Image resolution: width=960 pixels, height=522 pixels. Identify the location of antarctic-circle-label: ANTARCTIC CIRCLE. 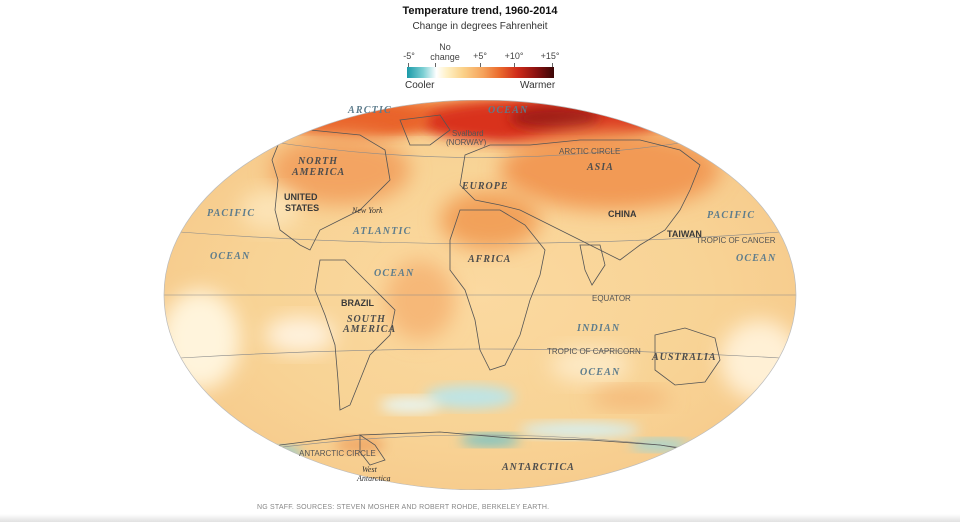
(337, 453).